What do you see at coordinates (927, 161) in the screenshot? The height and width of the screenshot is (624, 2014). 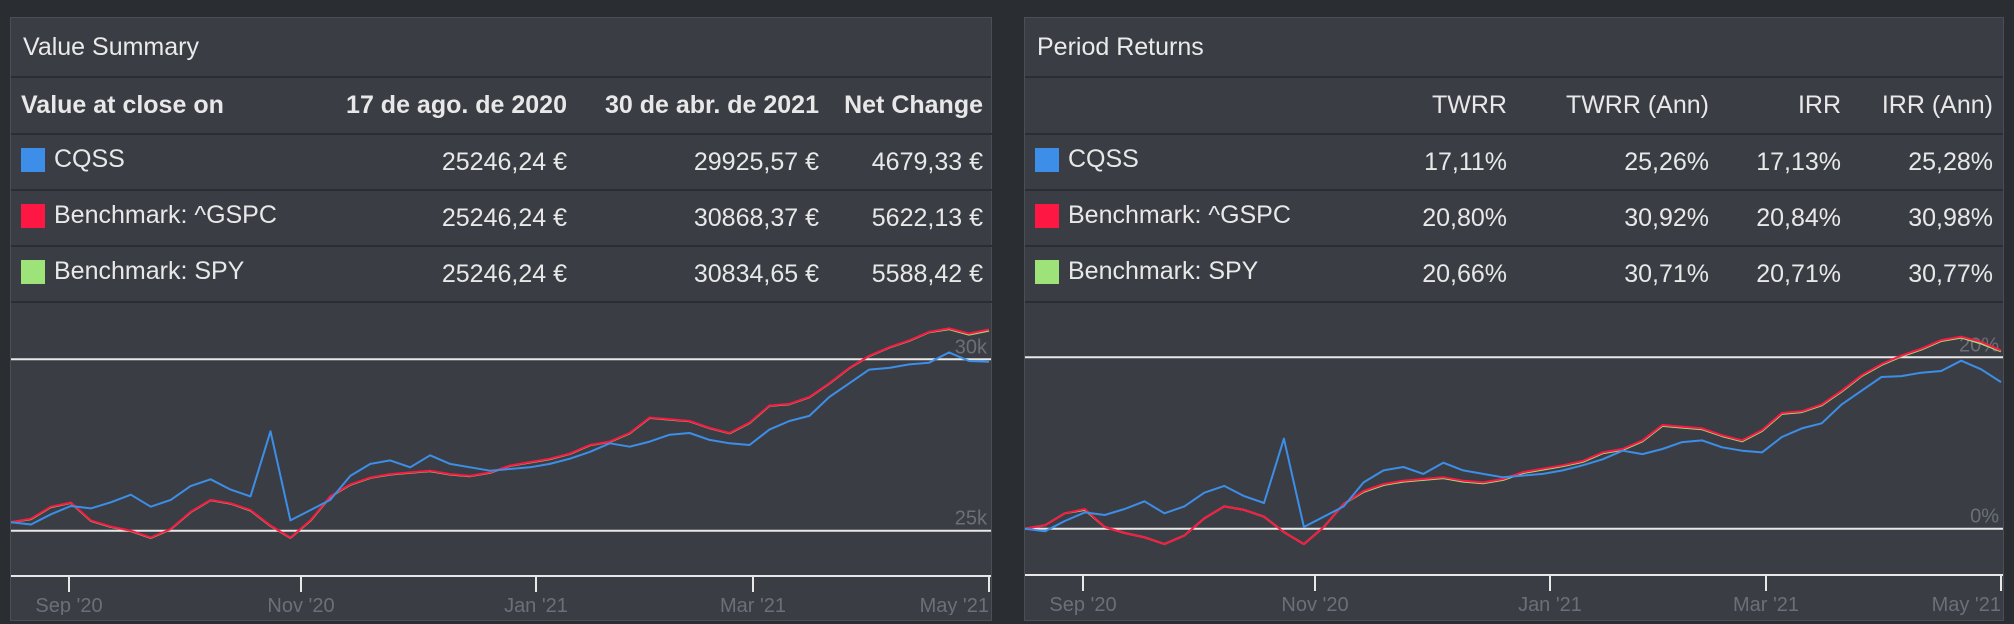 I see `net-change: 4679,33 €` at bounding box center [927, 161].